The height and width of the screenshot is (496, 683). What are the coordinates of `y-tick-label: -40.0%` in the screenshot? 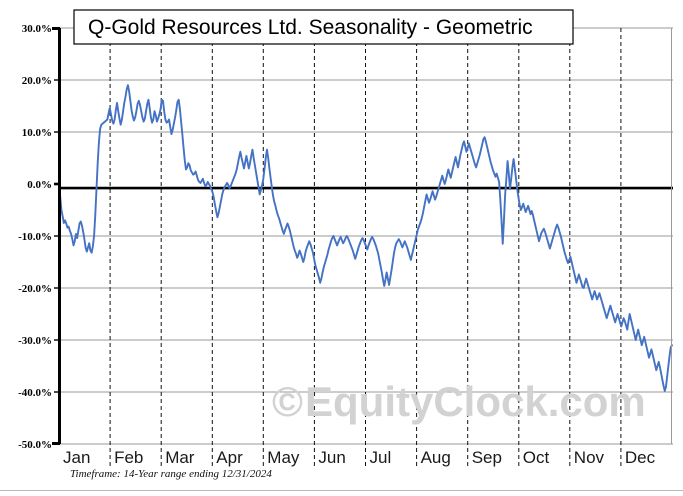 It's located at (35, 393).